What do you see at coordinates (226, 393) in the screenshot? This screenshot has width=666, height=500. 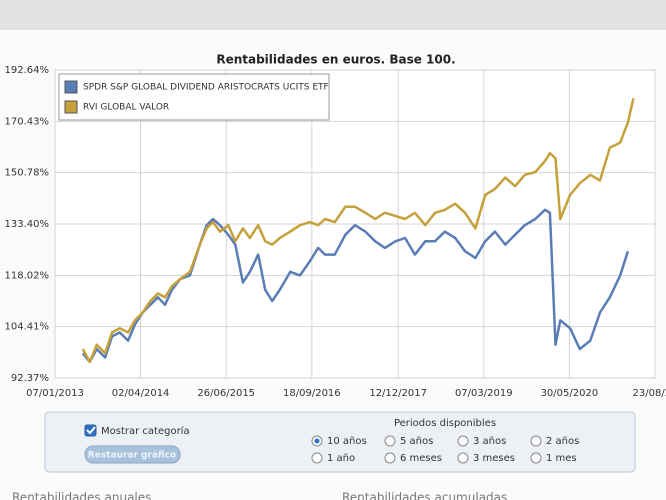 I see `x-tick-label: 26/06/2015` at bounding box center [226, 393].